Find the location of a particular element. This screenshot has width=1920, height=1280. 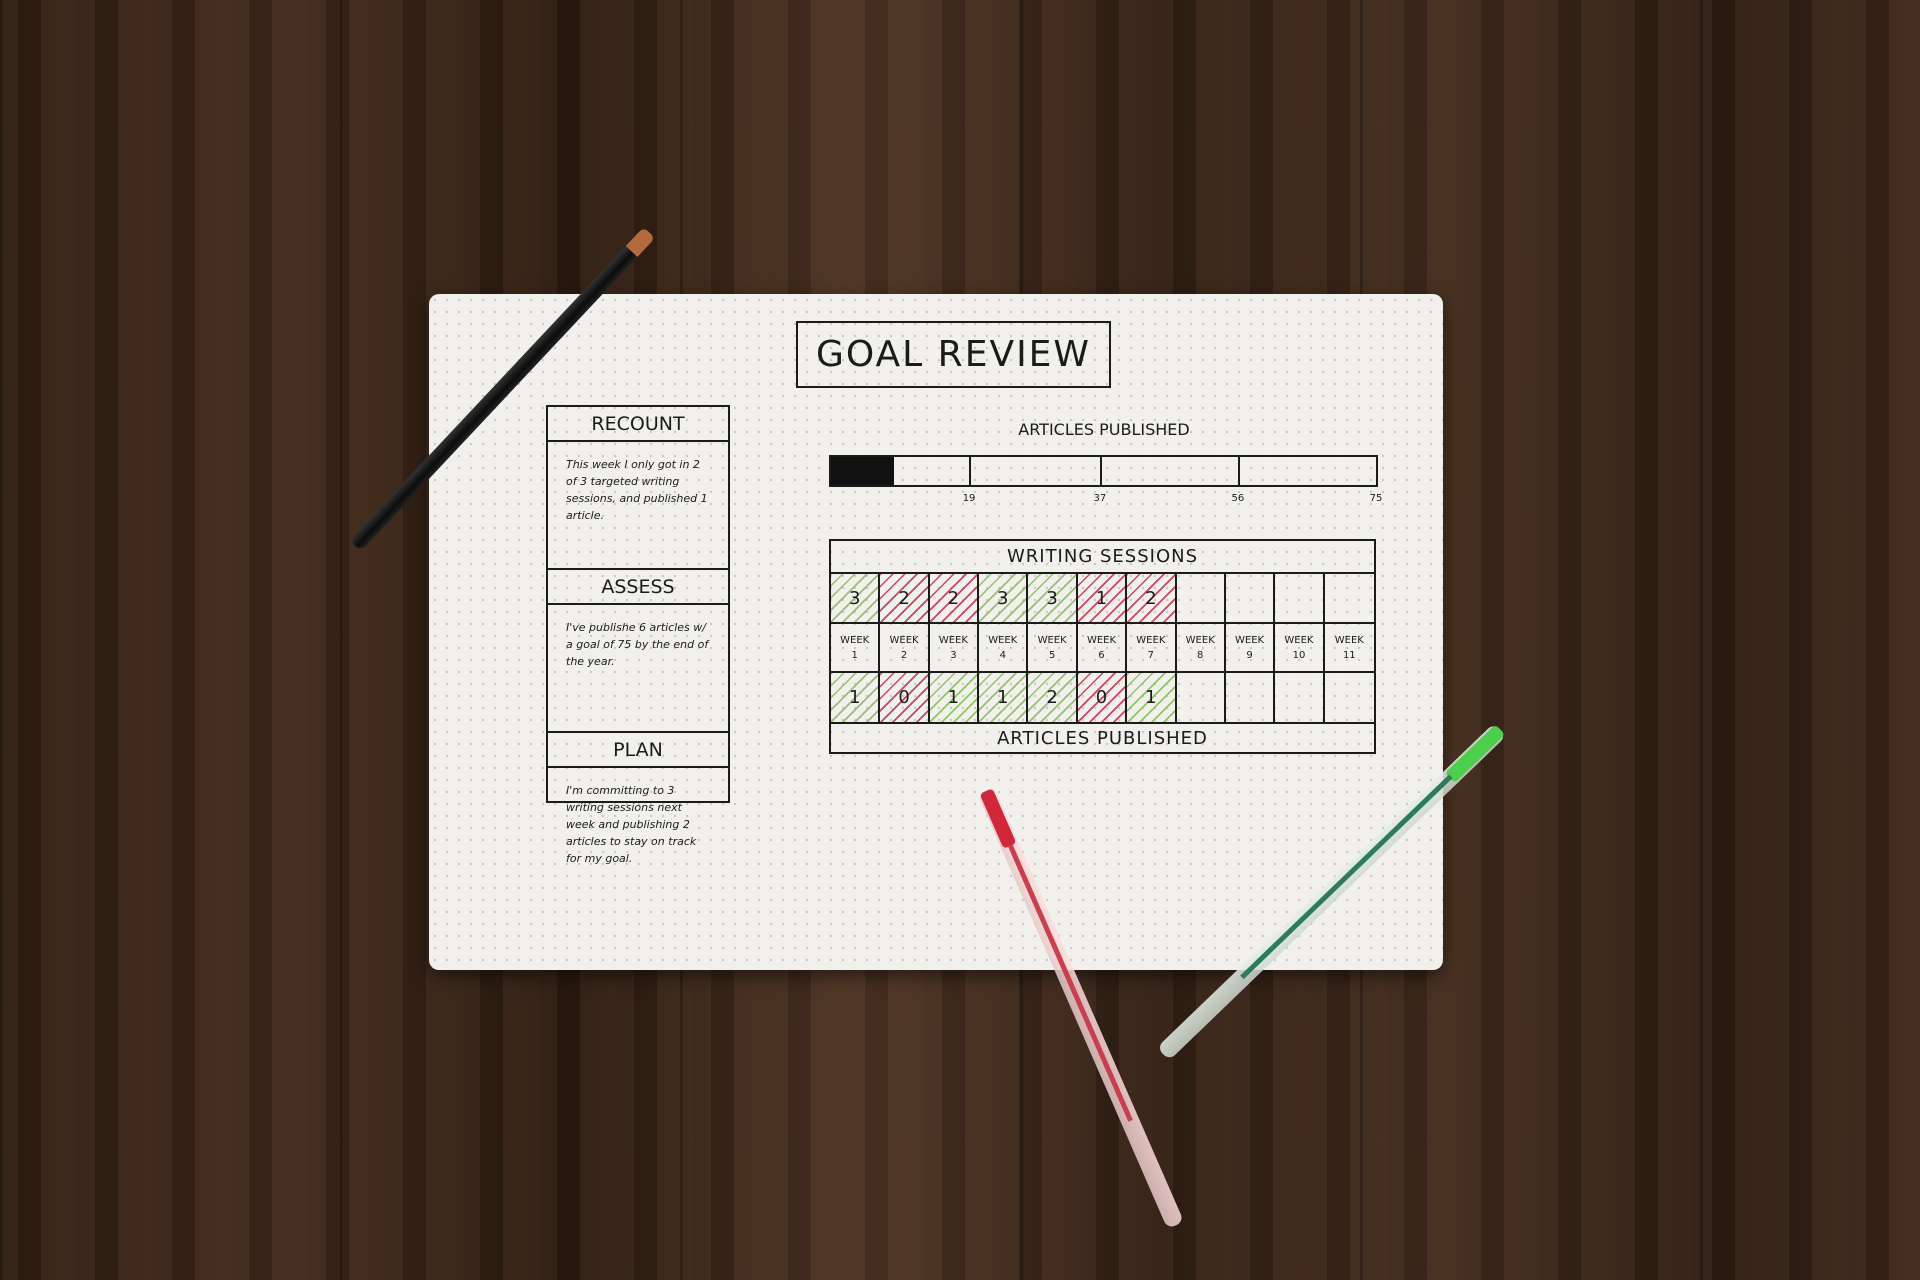

week-label: WEEK 3 is located at coordinates (955, 647).